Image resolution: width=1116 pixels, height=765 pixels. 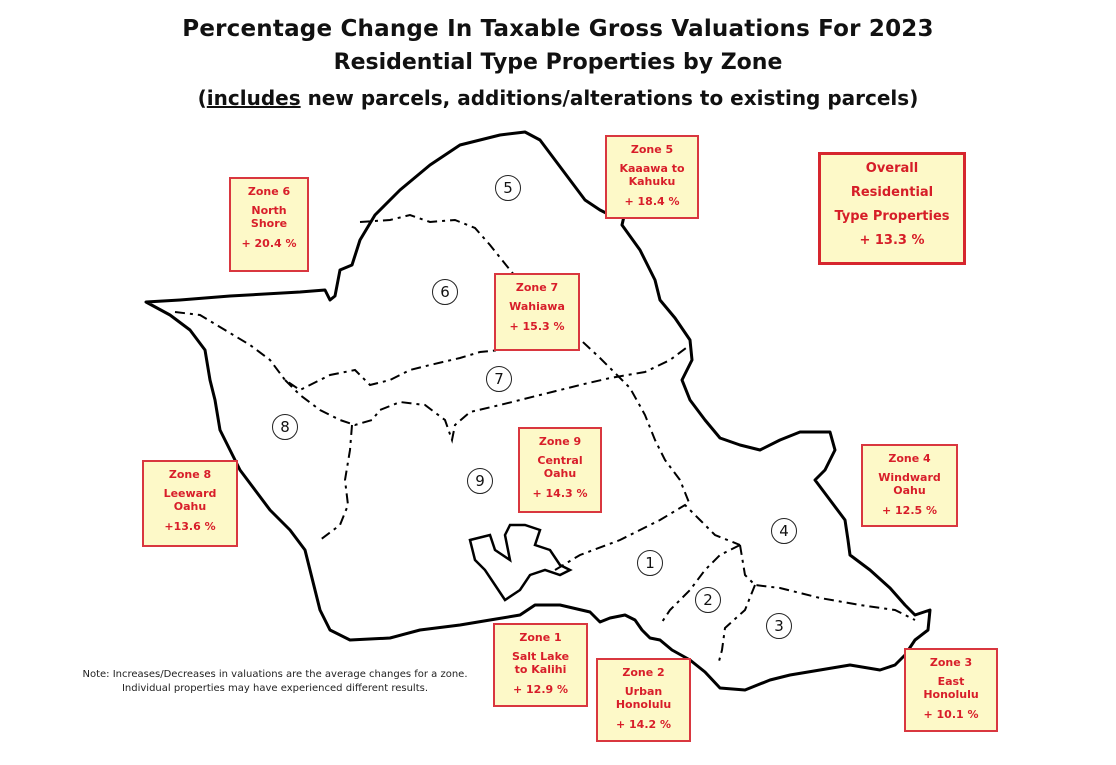 I want to click on zone-value: + 18.4 %, so click(x=652, y=201).